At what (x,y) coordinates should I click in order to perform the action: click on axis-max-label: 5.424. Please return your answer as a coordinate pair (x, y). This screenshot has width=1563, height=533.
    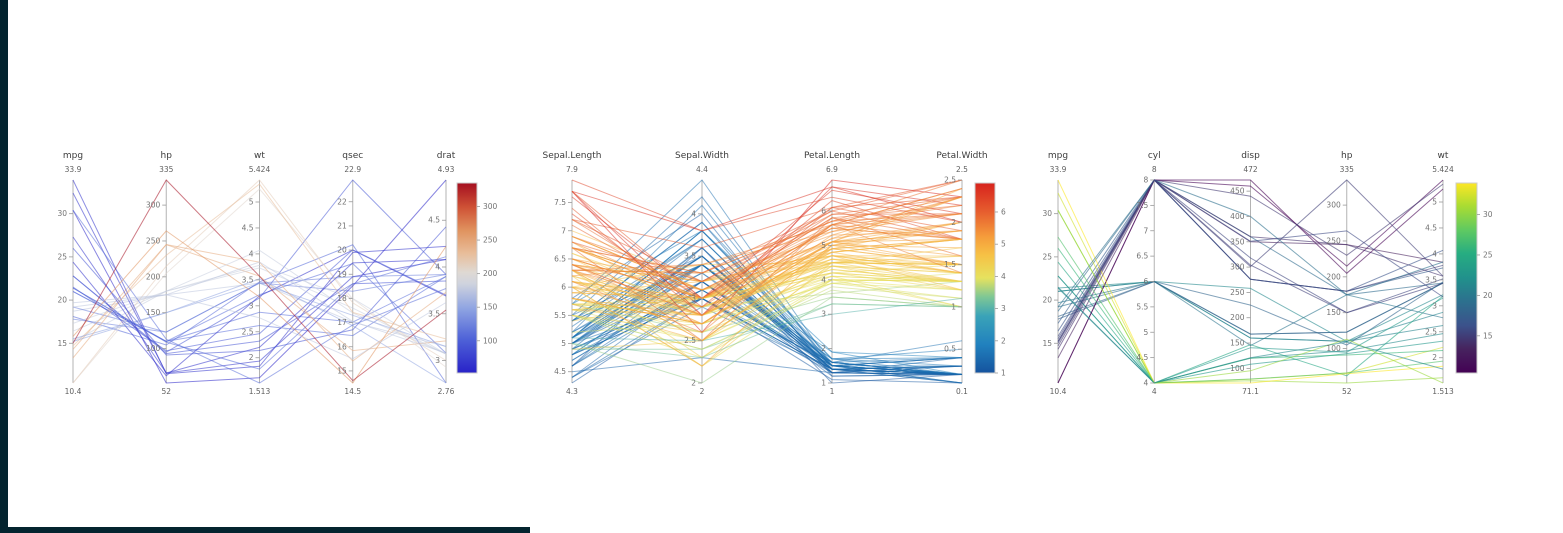
    Looking at the image, I should click on (260, 169).